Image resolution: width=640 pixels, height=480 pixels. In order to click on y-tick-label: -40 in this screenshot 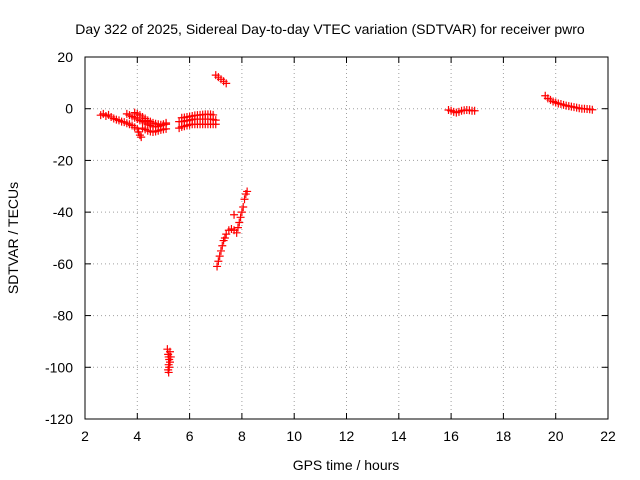, I will do `click(63, 212)`.